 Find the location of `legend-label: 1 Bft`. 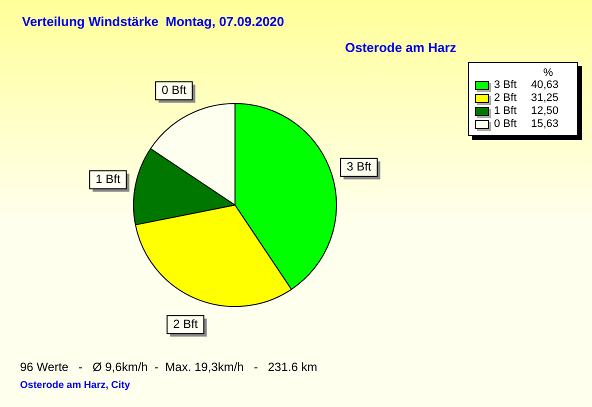

legend-label: 1 Bft is located at coordinates (506, 111).